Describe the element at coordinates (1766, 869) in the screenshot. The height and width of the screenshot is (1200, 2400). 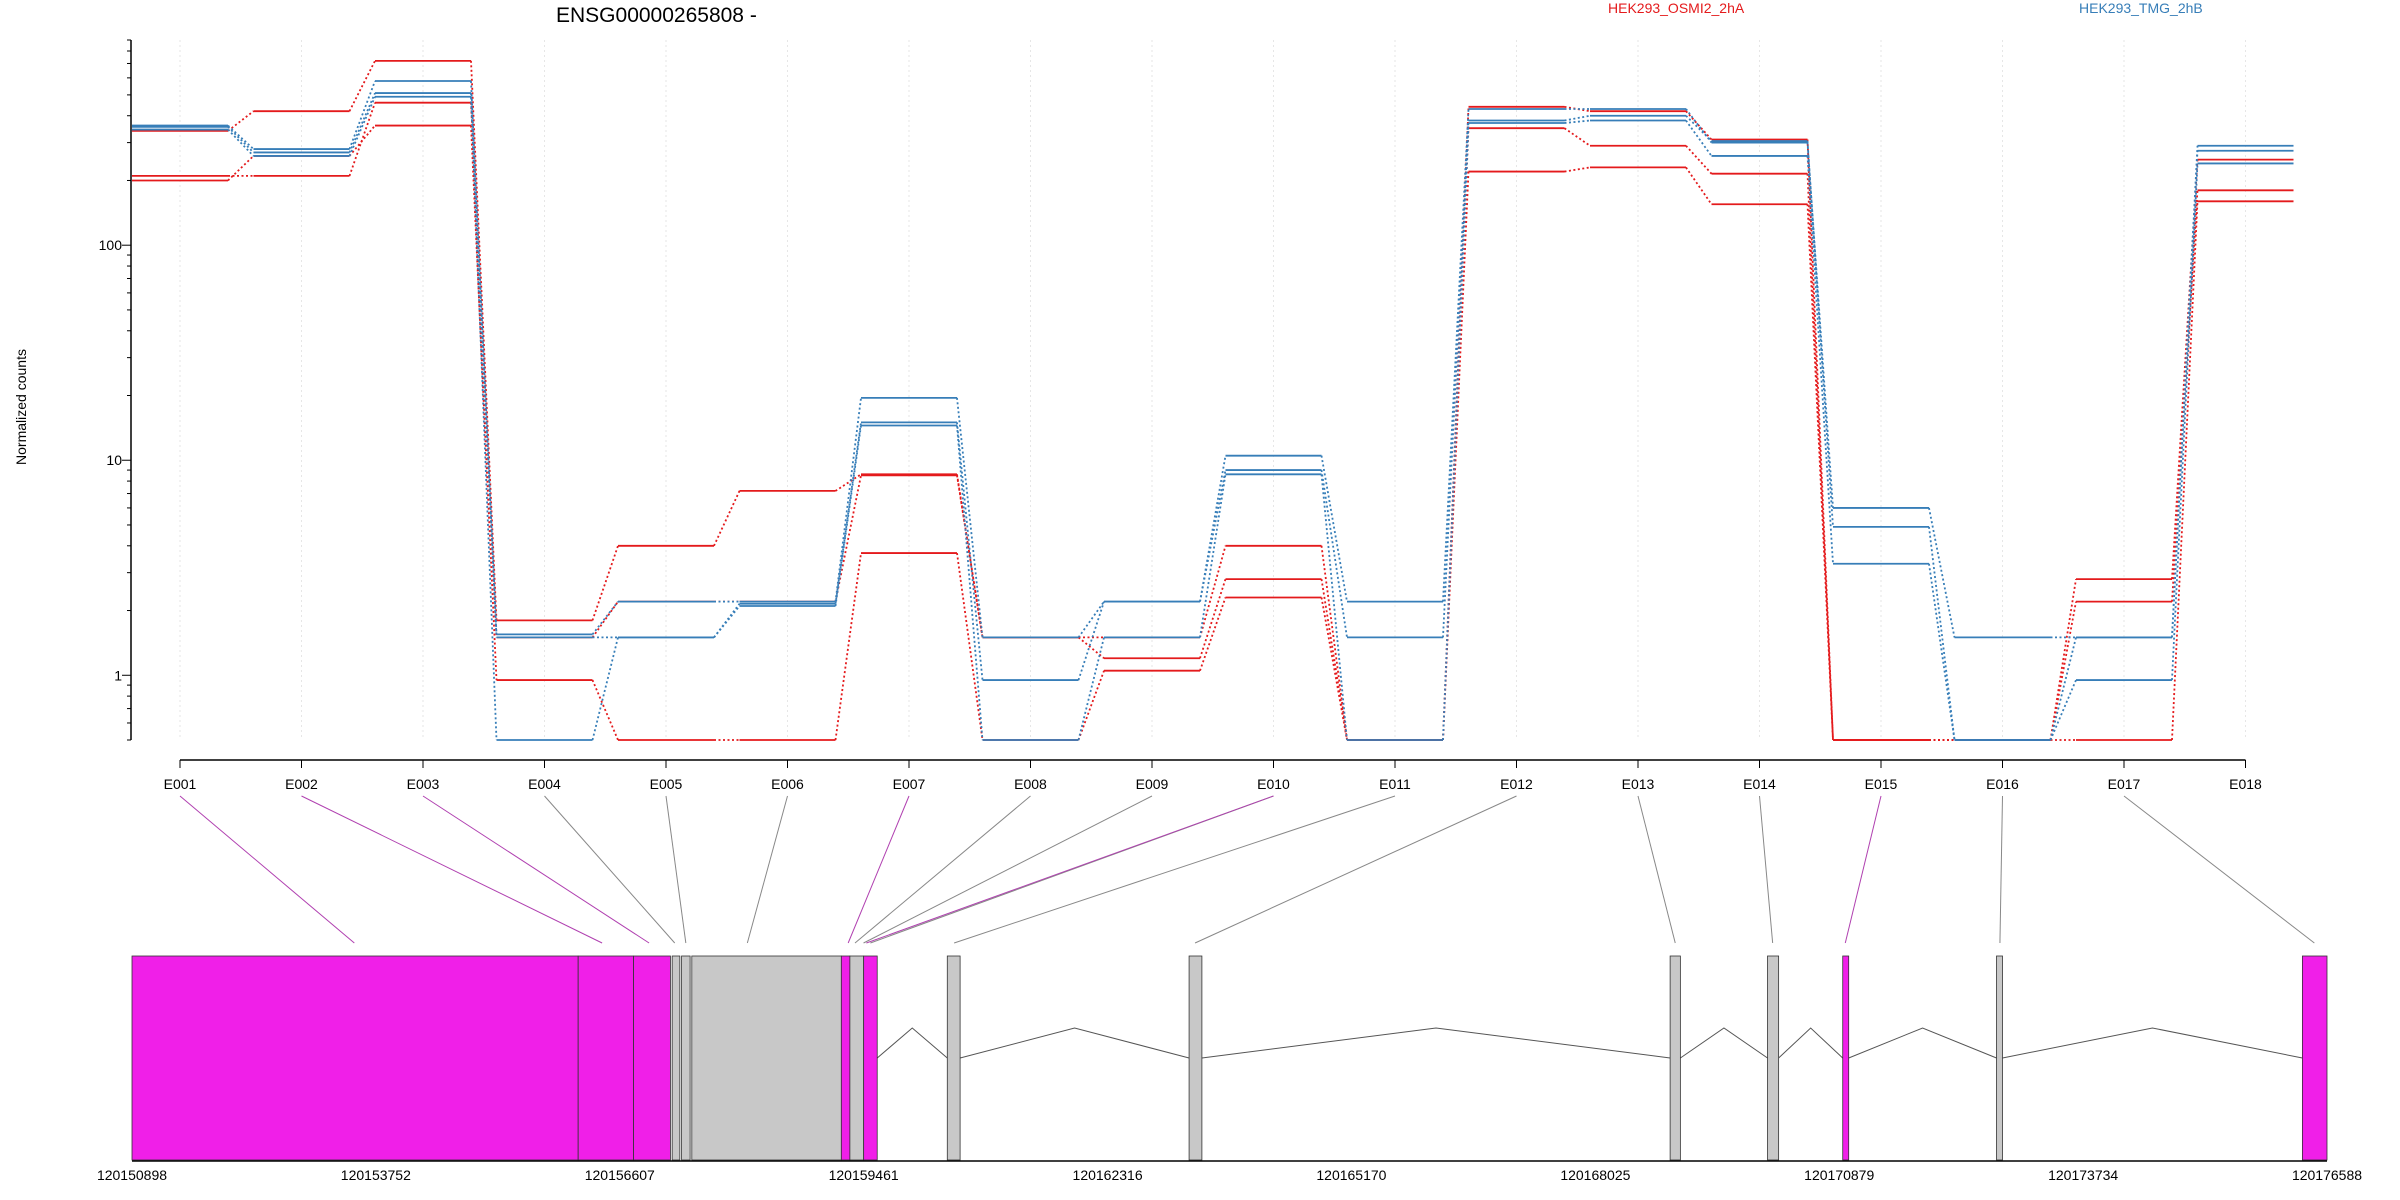
I see `exon-connector-E014` at that location.